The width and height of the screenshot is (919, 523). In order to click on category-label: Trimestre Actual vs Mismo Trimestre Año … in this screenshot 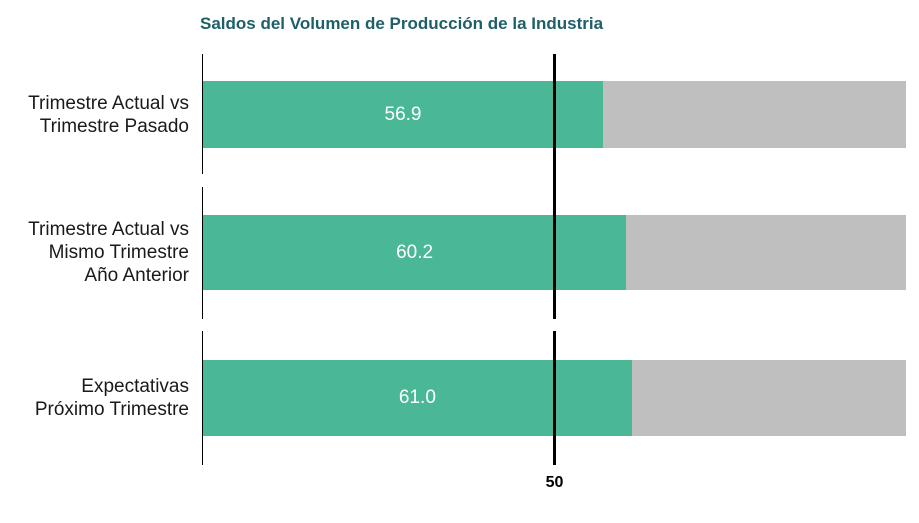, I will do `click(108, 252)`.